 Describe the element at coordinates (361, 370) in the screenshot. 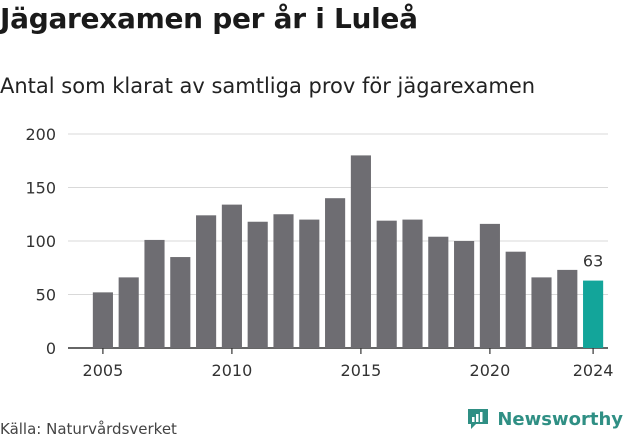

I see `x-tick-label: 2015` at that location.